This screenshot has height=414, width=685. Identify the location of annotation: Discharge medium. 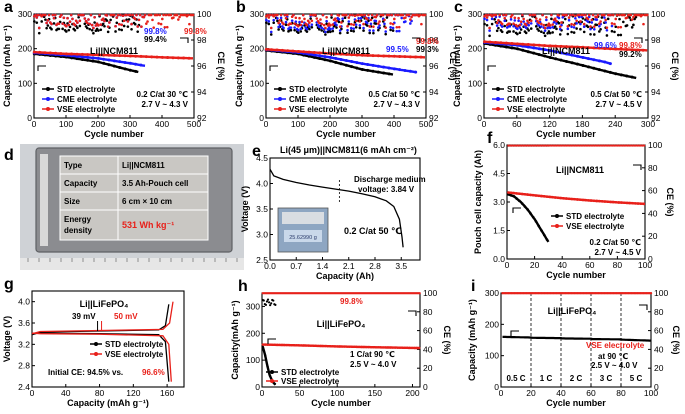
(390, 179).